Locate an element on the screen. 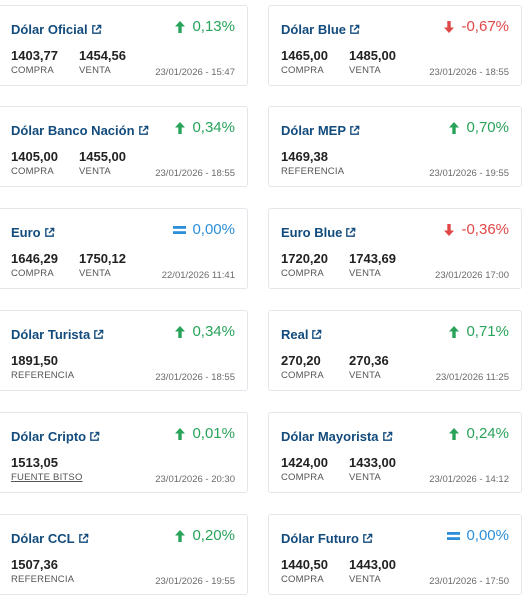 This screenshot has height=595, width=525. quote-title: Dólar Turista is located at coordinates (51, 334).